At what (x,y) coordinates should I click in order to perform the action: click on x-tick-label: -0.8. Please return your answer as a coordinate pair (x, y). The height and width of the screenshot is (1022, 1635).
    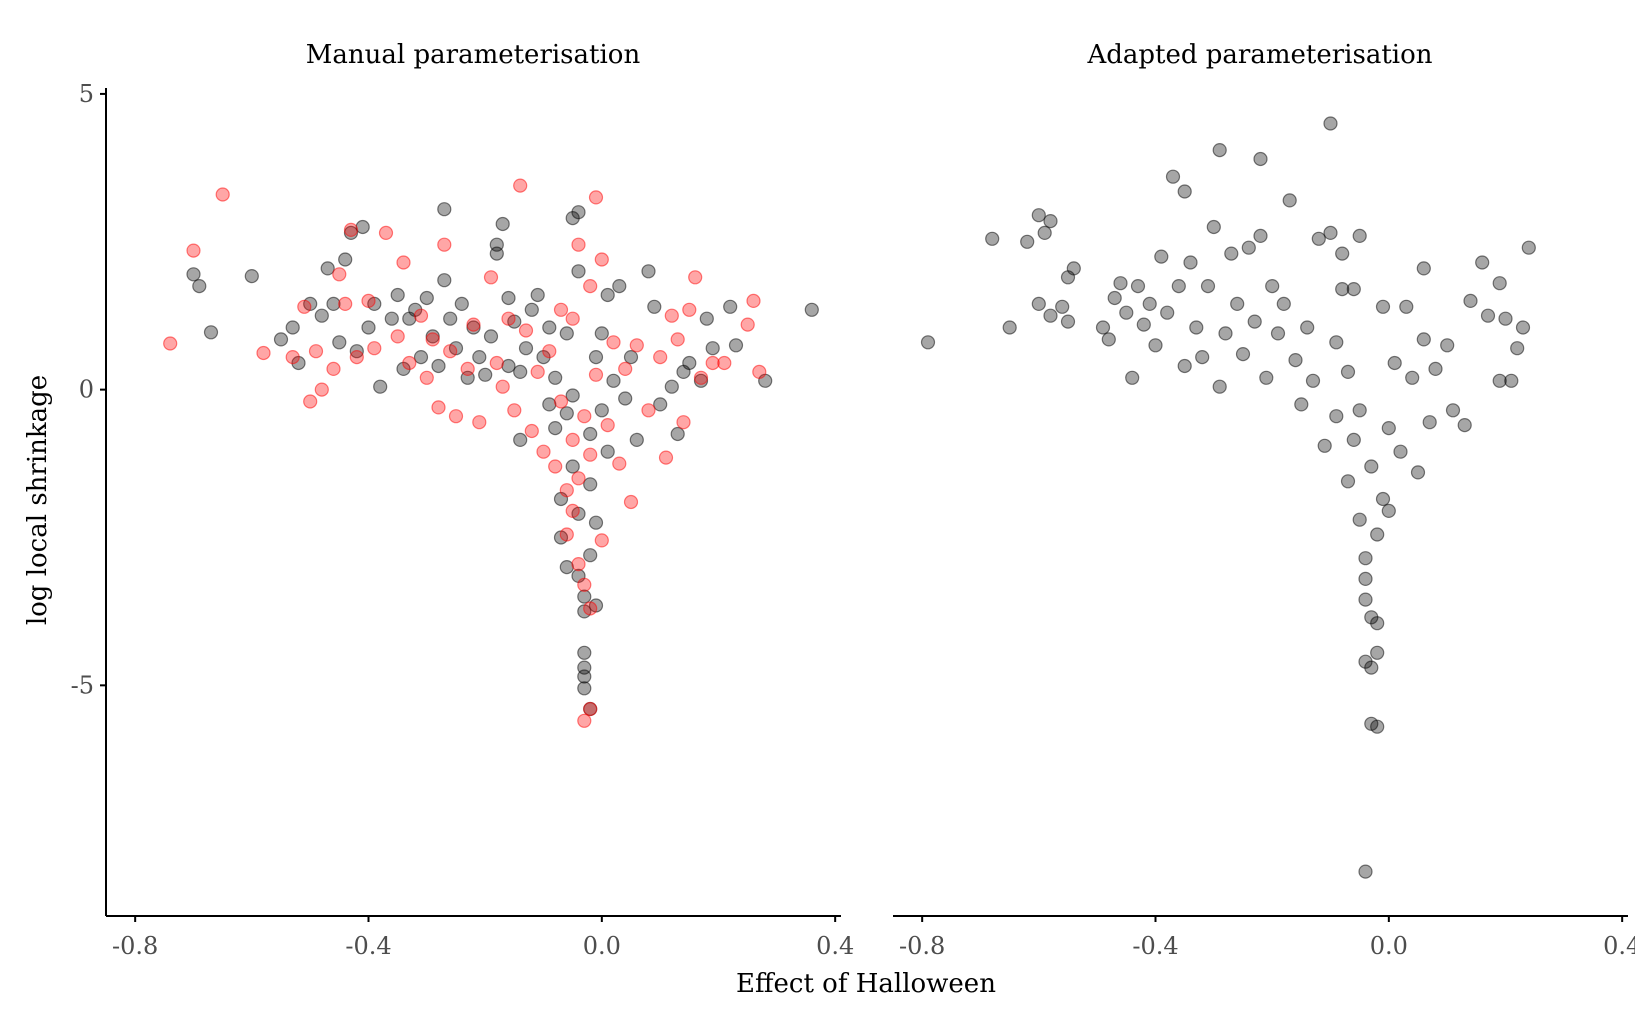
    Looking at the image, I should click on (922, 946).